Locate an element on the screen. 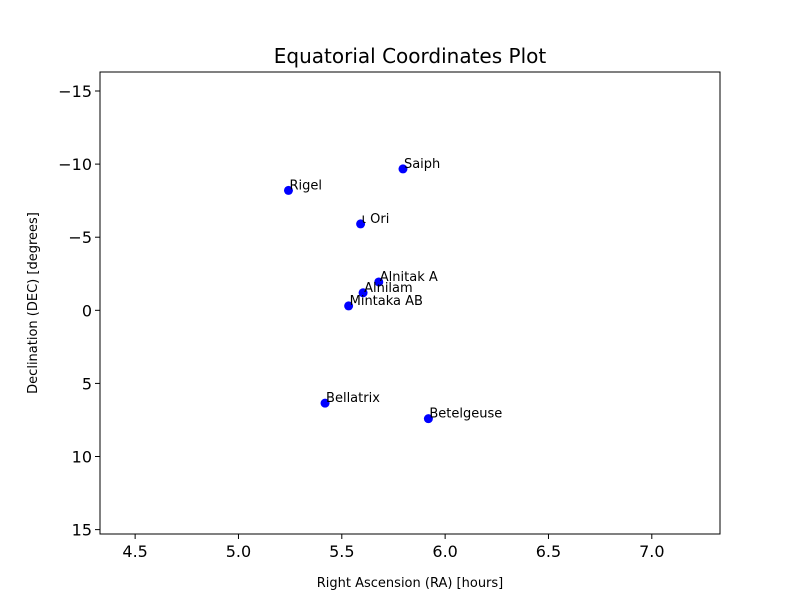  x-axis-label: Right Ascension (RA) [hours] is located at coordinates (410, 583).